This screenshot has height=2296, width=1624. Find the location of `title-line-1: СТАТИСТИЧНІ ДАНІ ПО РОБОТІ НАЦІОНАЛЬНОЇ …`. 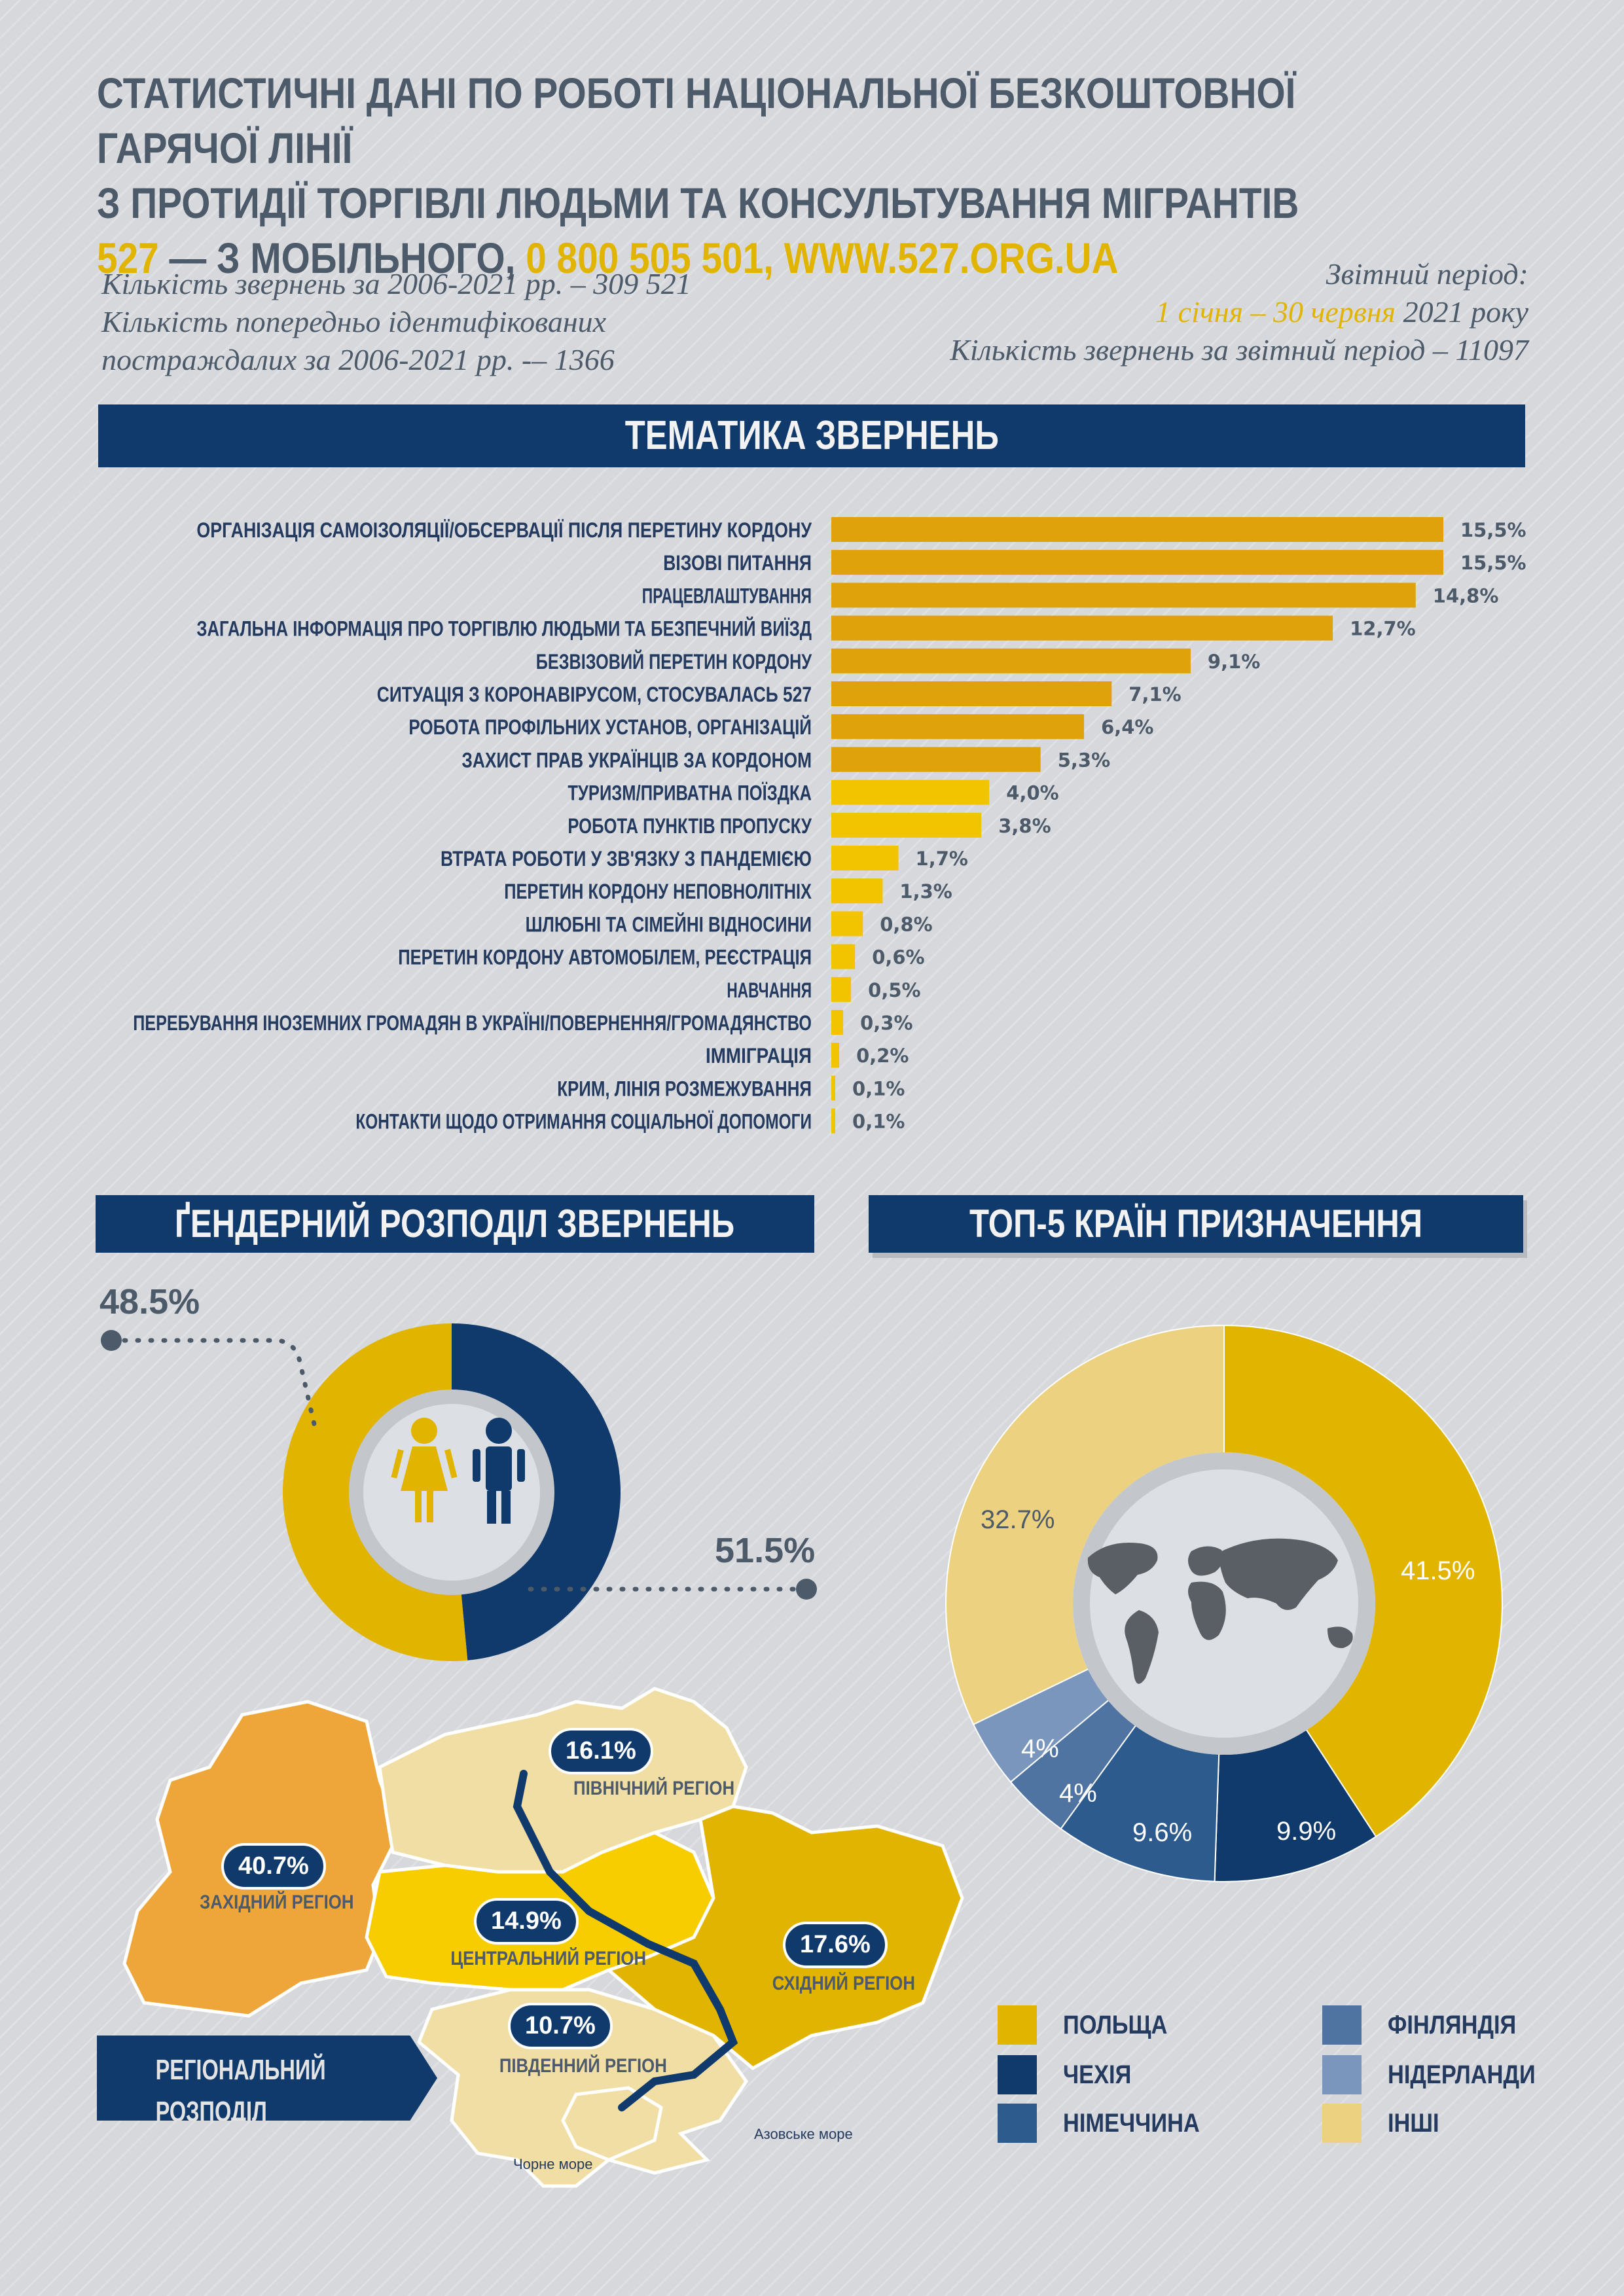

title-line-1: СТАТИСТИЧНІ ДАНІ ПО РОБОТІ НАЦІОНАЛЬНОЇ … is located at coordinates (696, 120).